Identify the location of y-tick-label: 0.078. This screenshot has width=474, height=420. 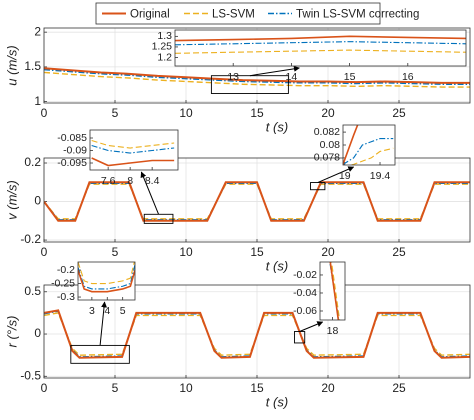
(327, 158).